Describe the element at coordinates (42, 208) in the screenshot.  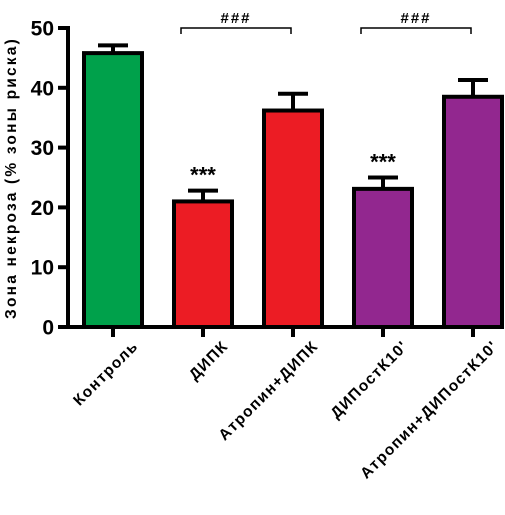
I see `y-tick-label: 20` at that location.